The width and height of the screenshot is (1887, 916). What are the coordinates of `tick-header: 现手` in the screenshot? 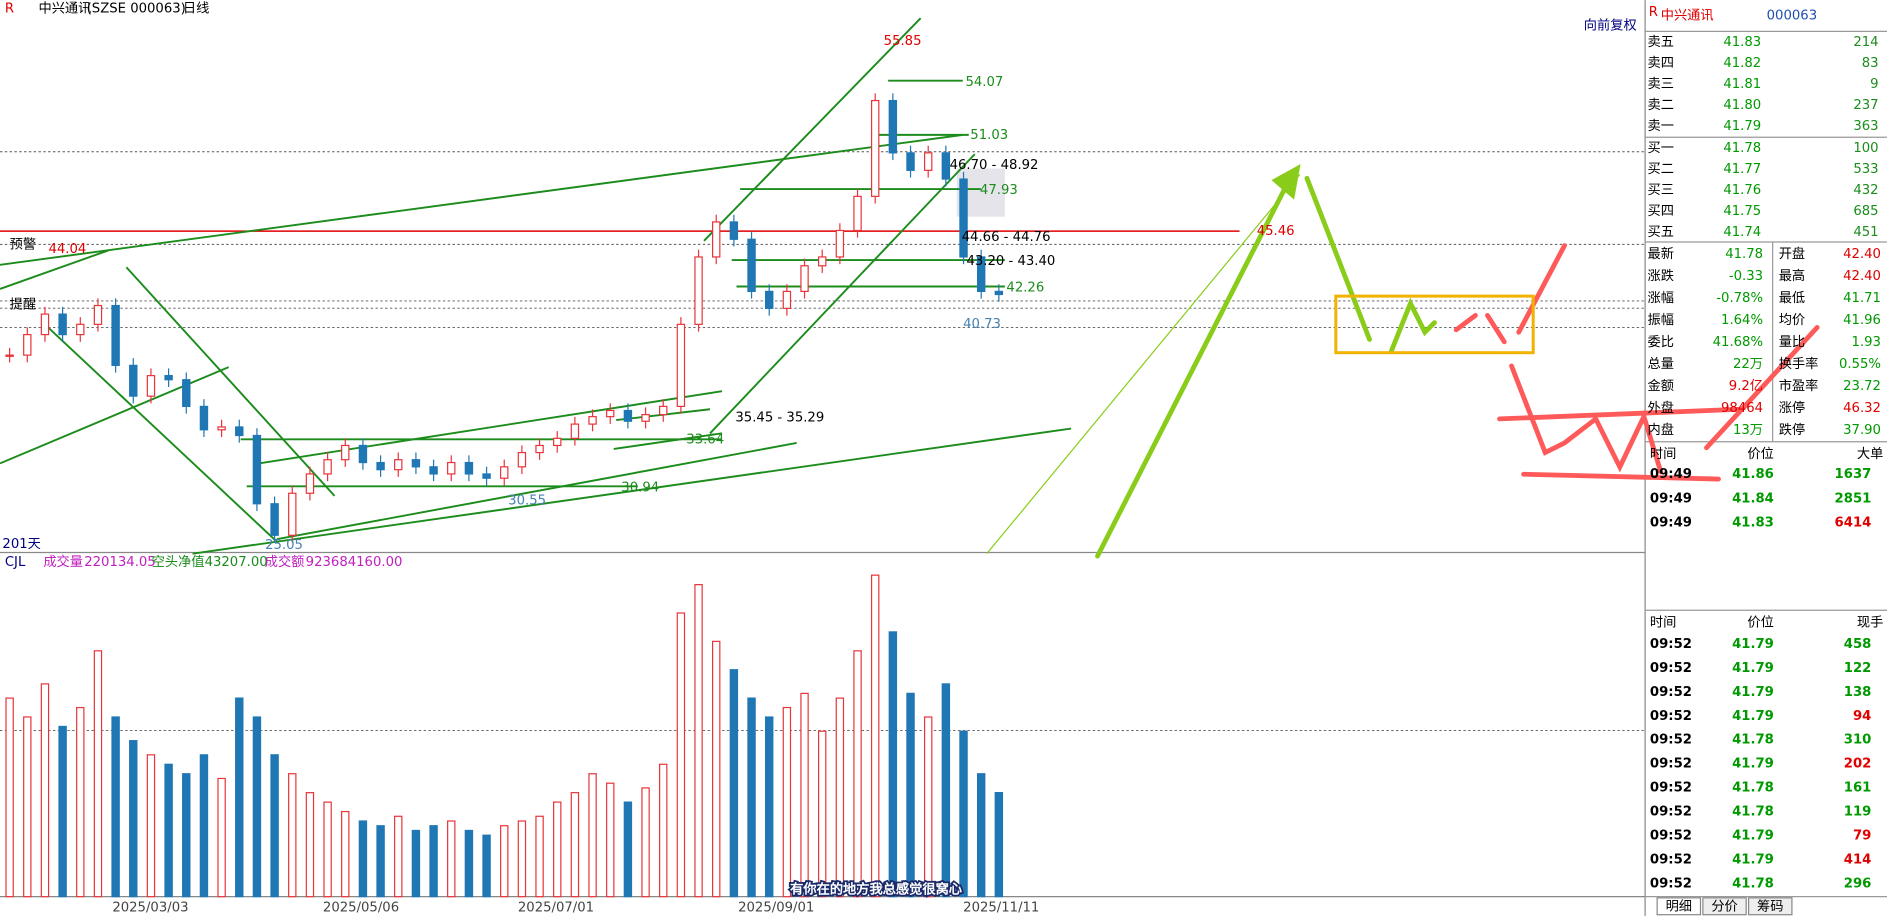 It's located at (1870, 622).